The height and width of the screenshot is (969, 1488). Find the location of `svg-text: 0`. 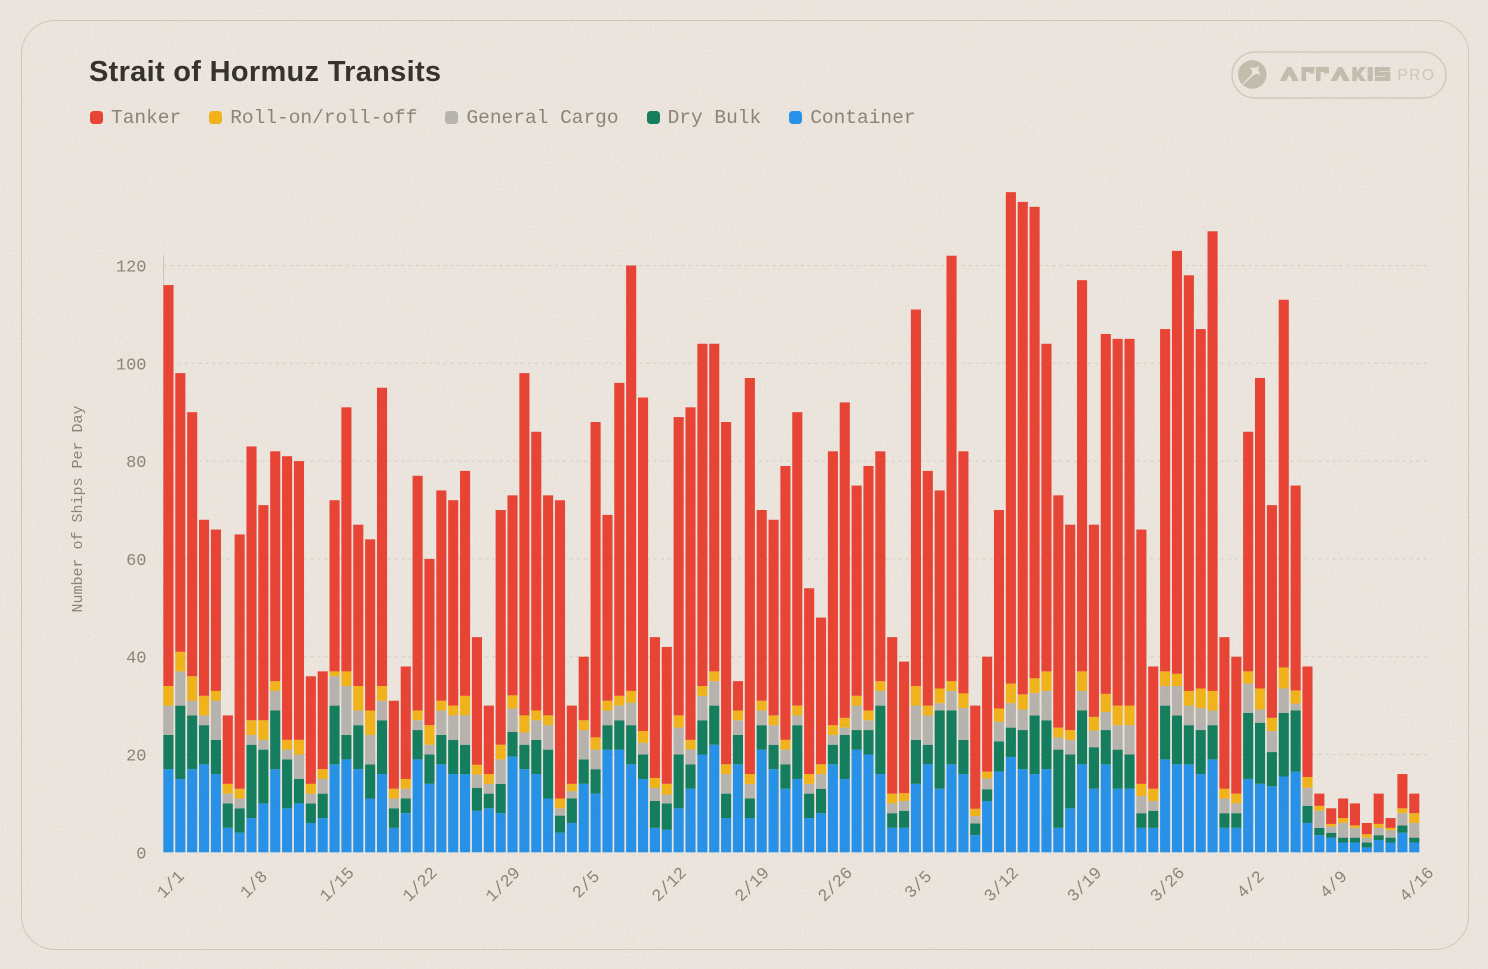

svg-text: 0 is located at coordinates (141, 854).